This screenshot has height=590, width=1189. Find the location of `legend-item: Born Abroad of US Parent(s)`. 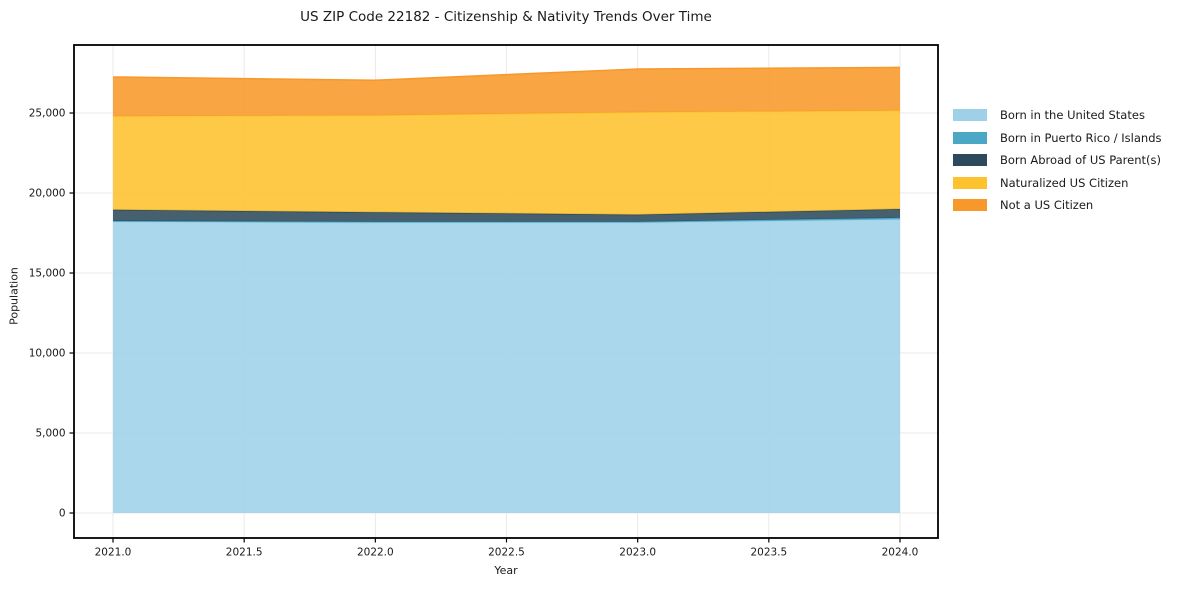

legend-item: Born Abroad of US Parent(s) is located at coordinates (1057, 160).